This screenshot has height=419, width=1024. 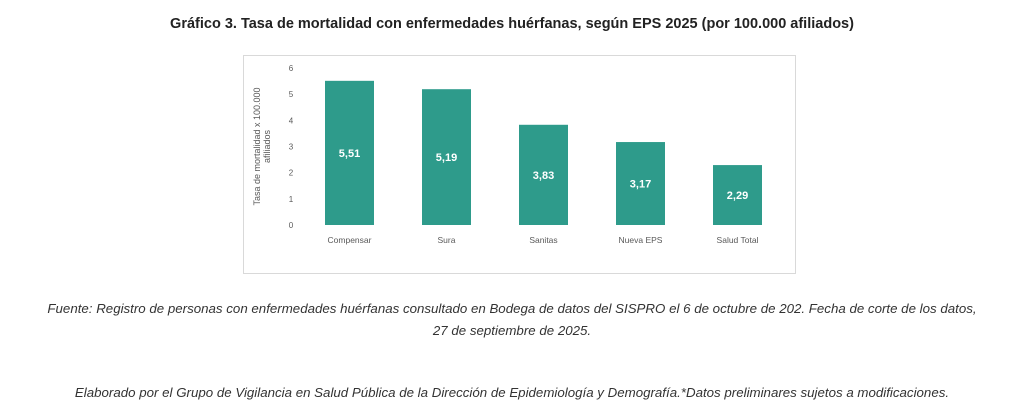 I want to click on bar-value-label: 2,29, so click(x=737, y=196).